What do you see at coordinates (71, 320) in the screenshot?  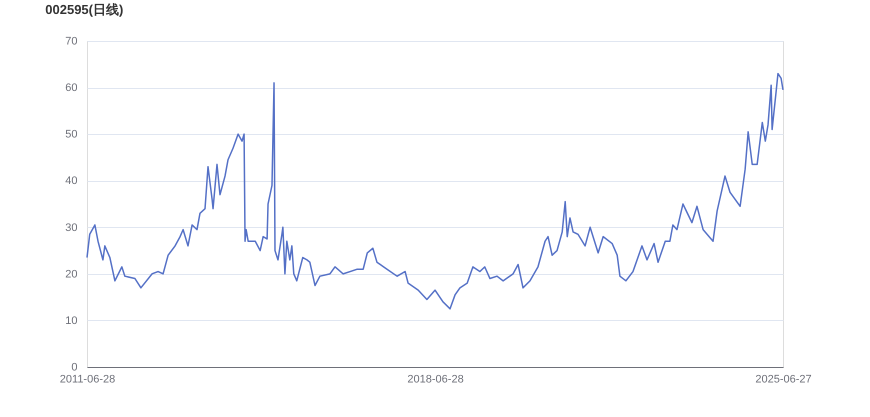 I see `y-tick-label: 10` at bounding box center [71, 320].